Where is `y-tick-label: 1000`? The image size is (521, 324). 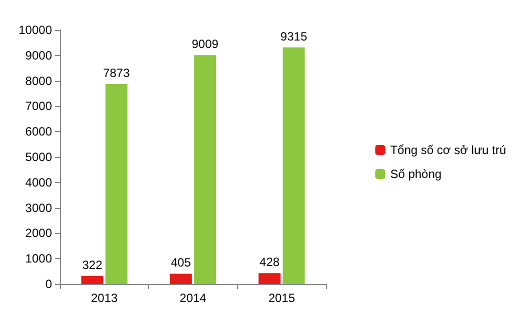 y-tick-label: 1000 is located at coordinates (38, 259).